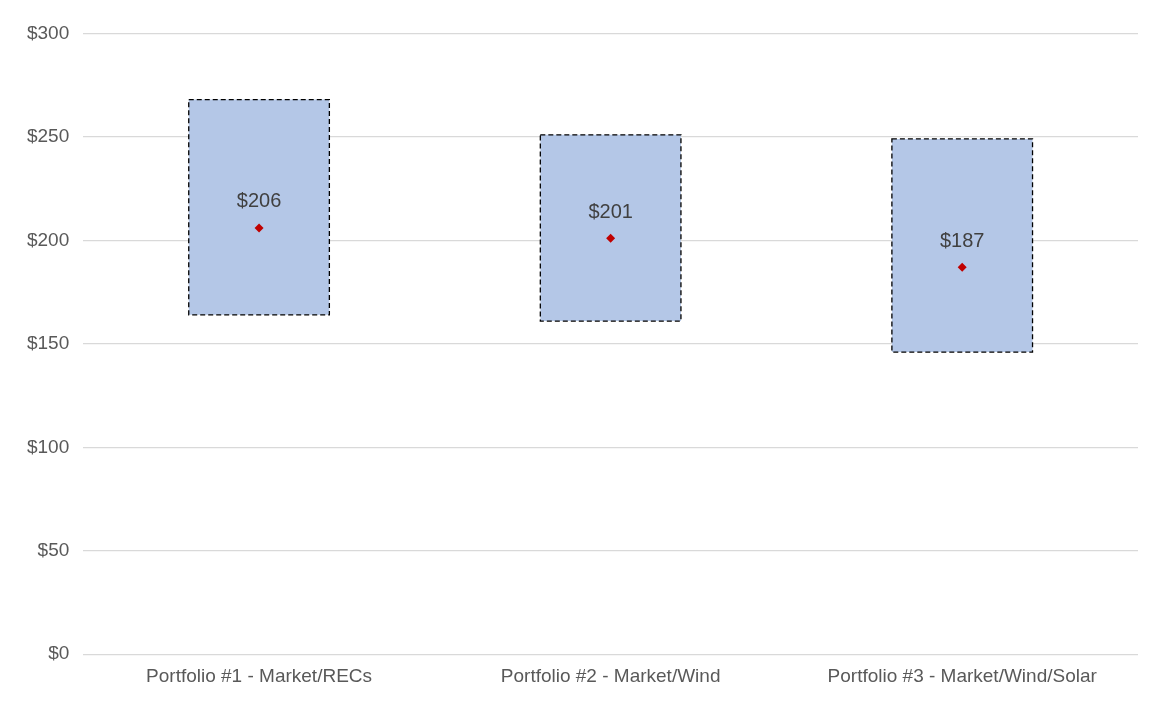 The image size is (1156, 704). Describe the element at coordinates (48, 239) in the screenshot. I see `y-tick-label: $200` at that location.